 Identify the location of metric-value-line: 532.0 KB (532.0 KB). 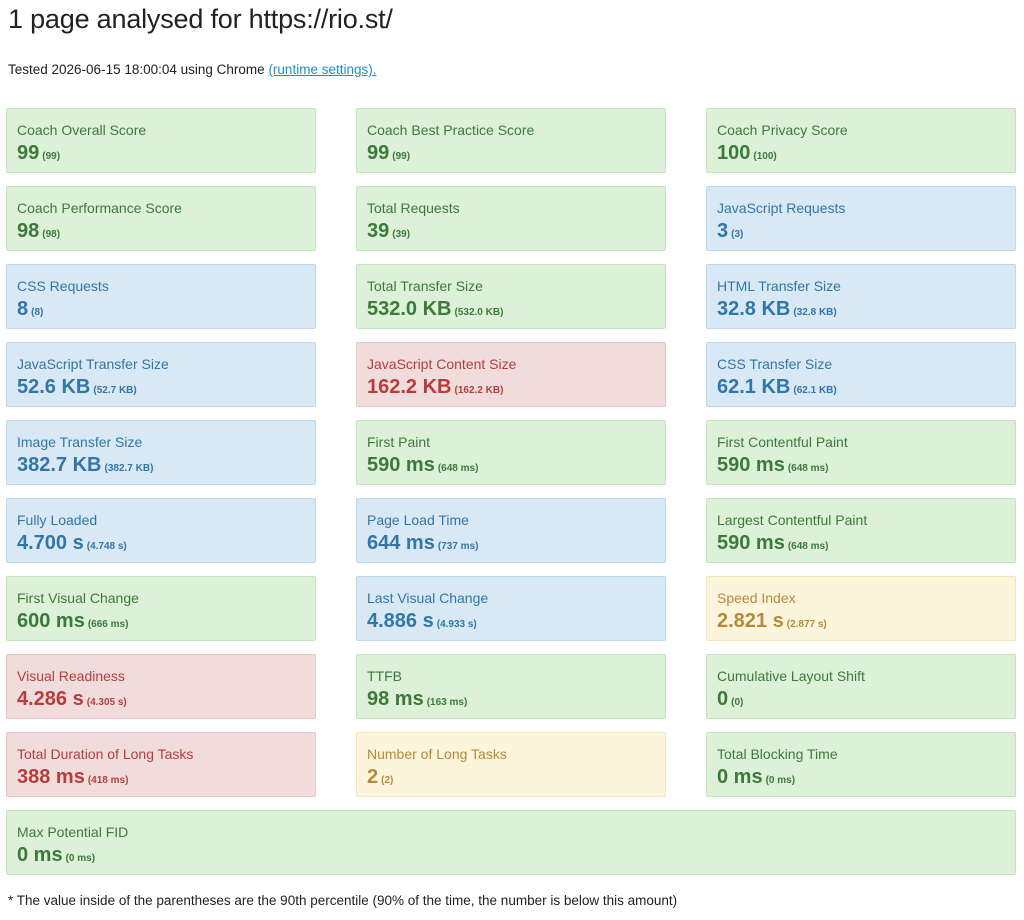
(511, 309).